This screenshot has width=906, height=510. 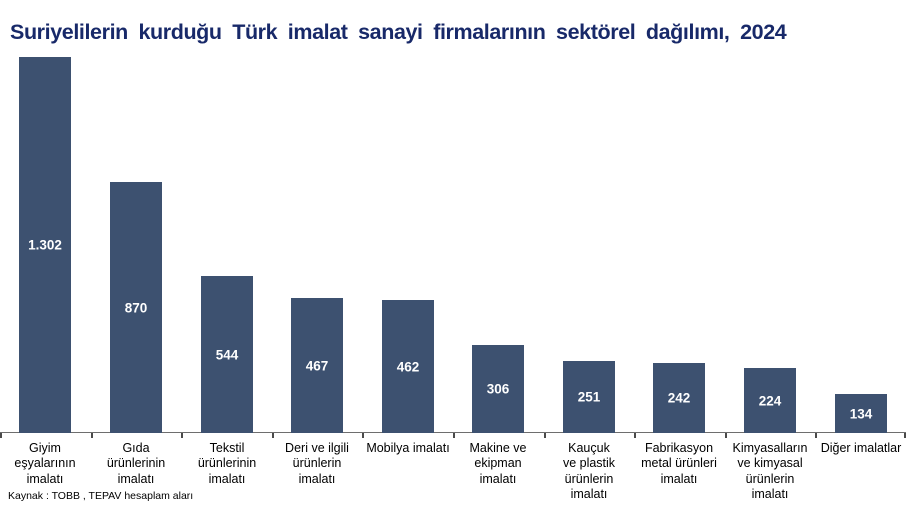 I want to click on bar: 544, so click(x=227, y=354).